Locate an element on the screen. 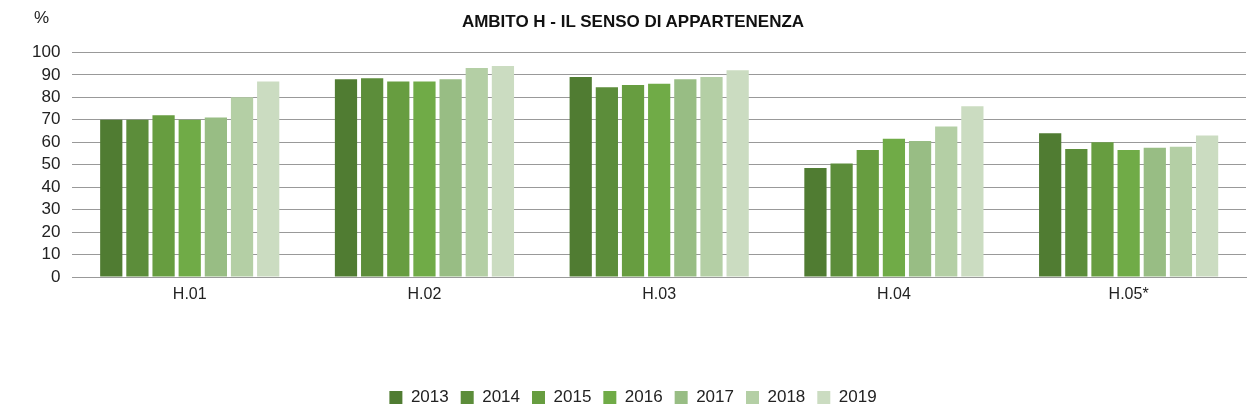  y-tick-label: 50 is located at coordinates (51, 164).